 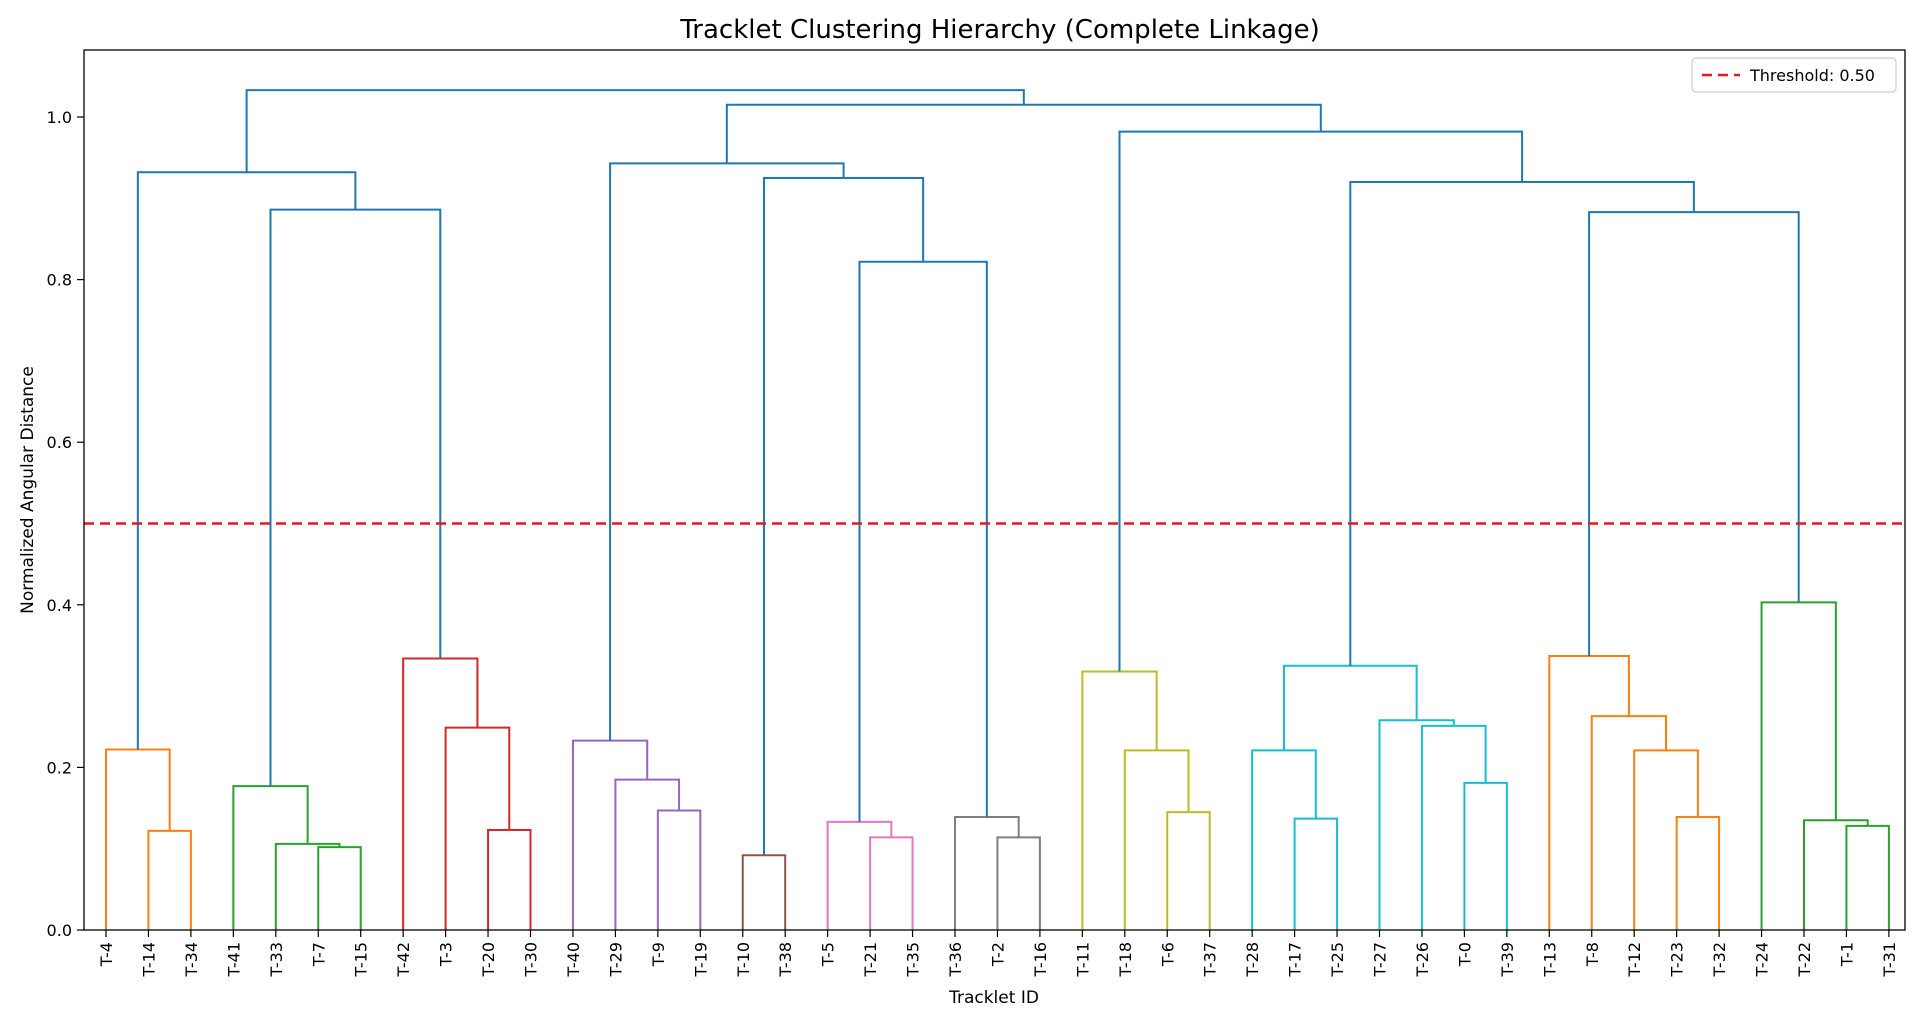 What do you see at coordinates (246, 460) in the screenshot?
I see `dendrogram-link-m2` at bounding box center [246, 460].